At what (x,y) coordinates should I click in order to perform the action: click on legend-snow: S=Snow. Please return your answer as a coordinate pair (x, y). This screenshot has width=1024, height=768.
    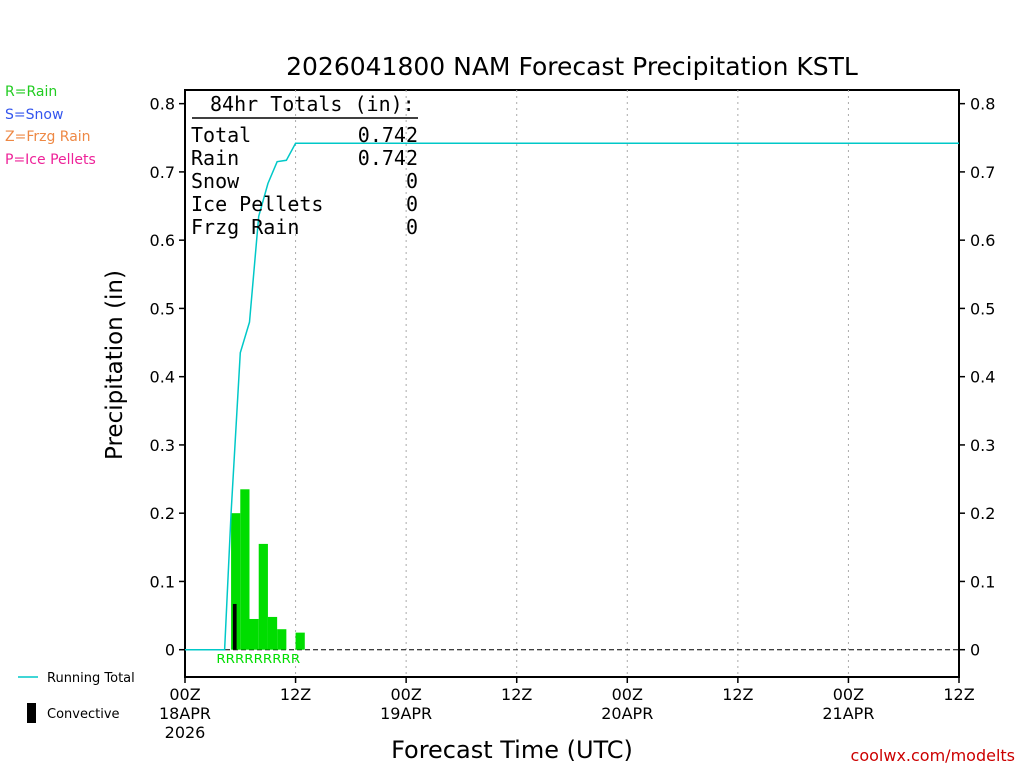
    Looking at the image, I should click on (34, 115).